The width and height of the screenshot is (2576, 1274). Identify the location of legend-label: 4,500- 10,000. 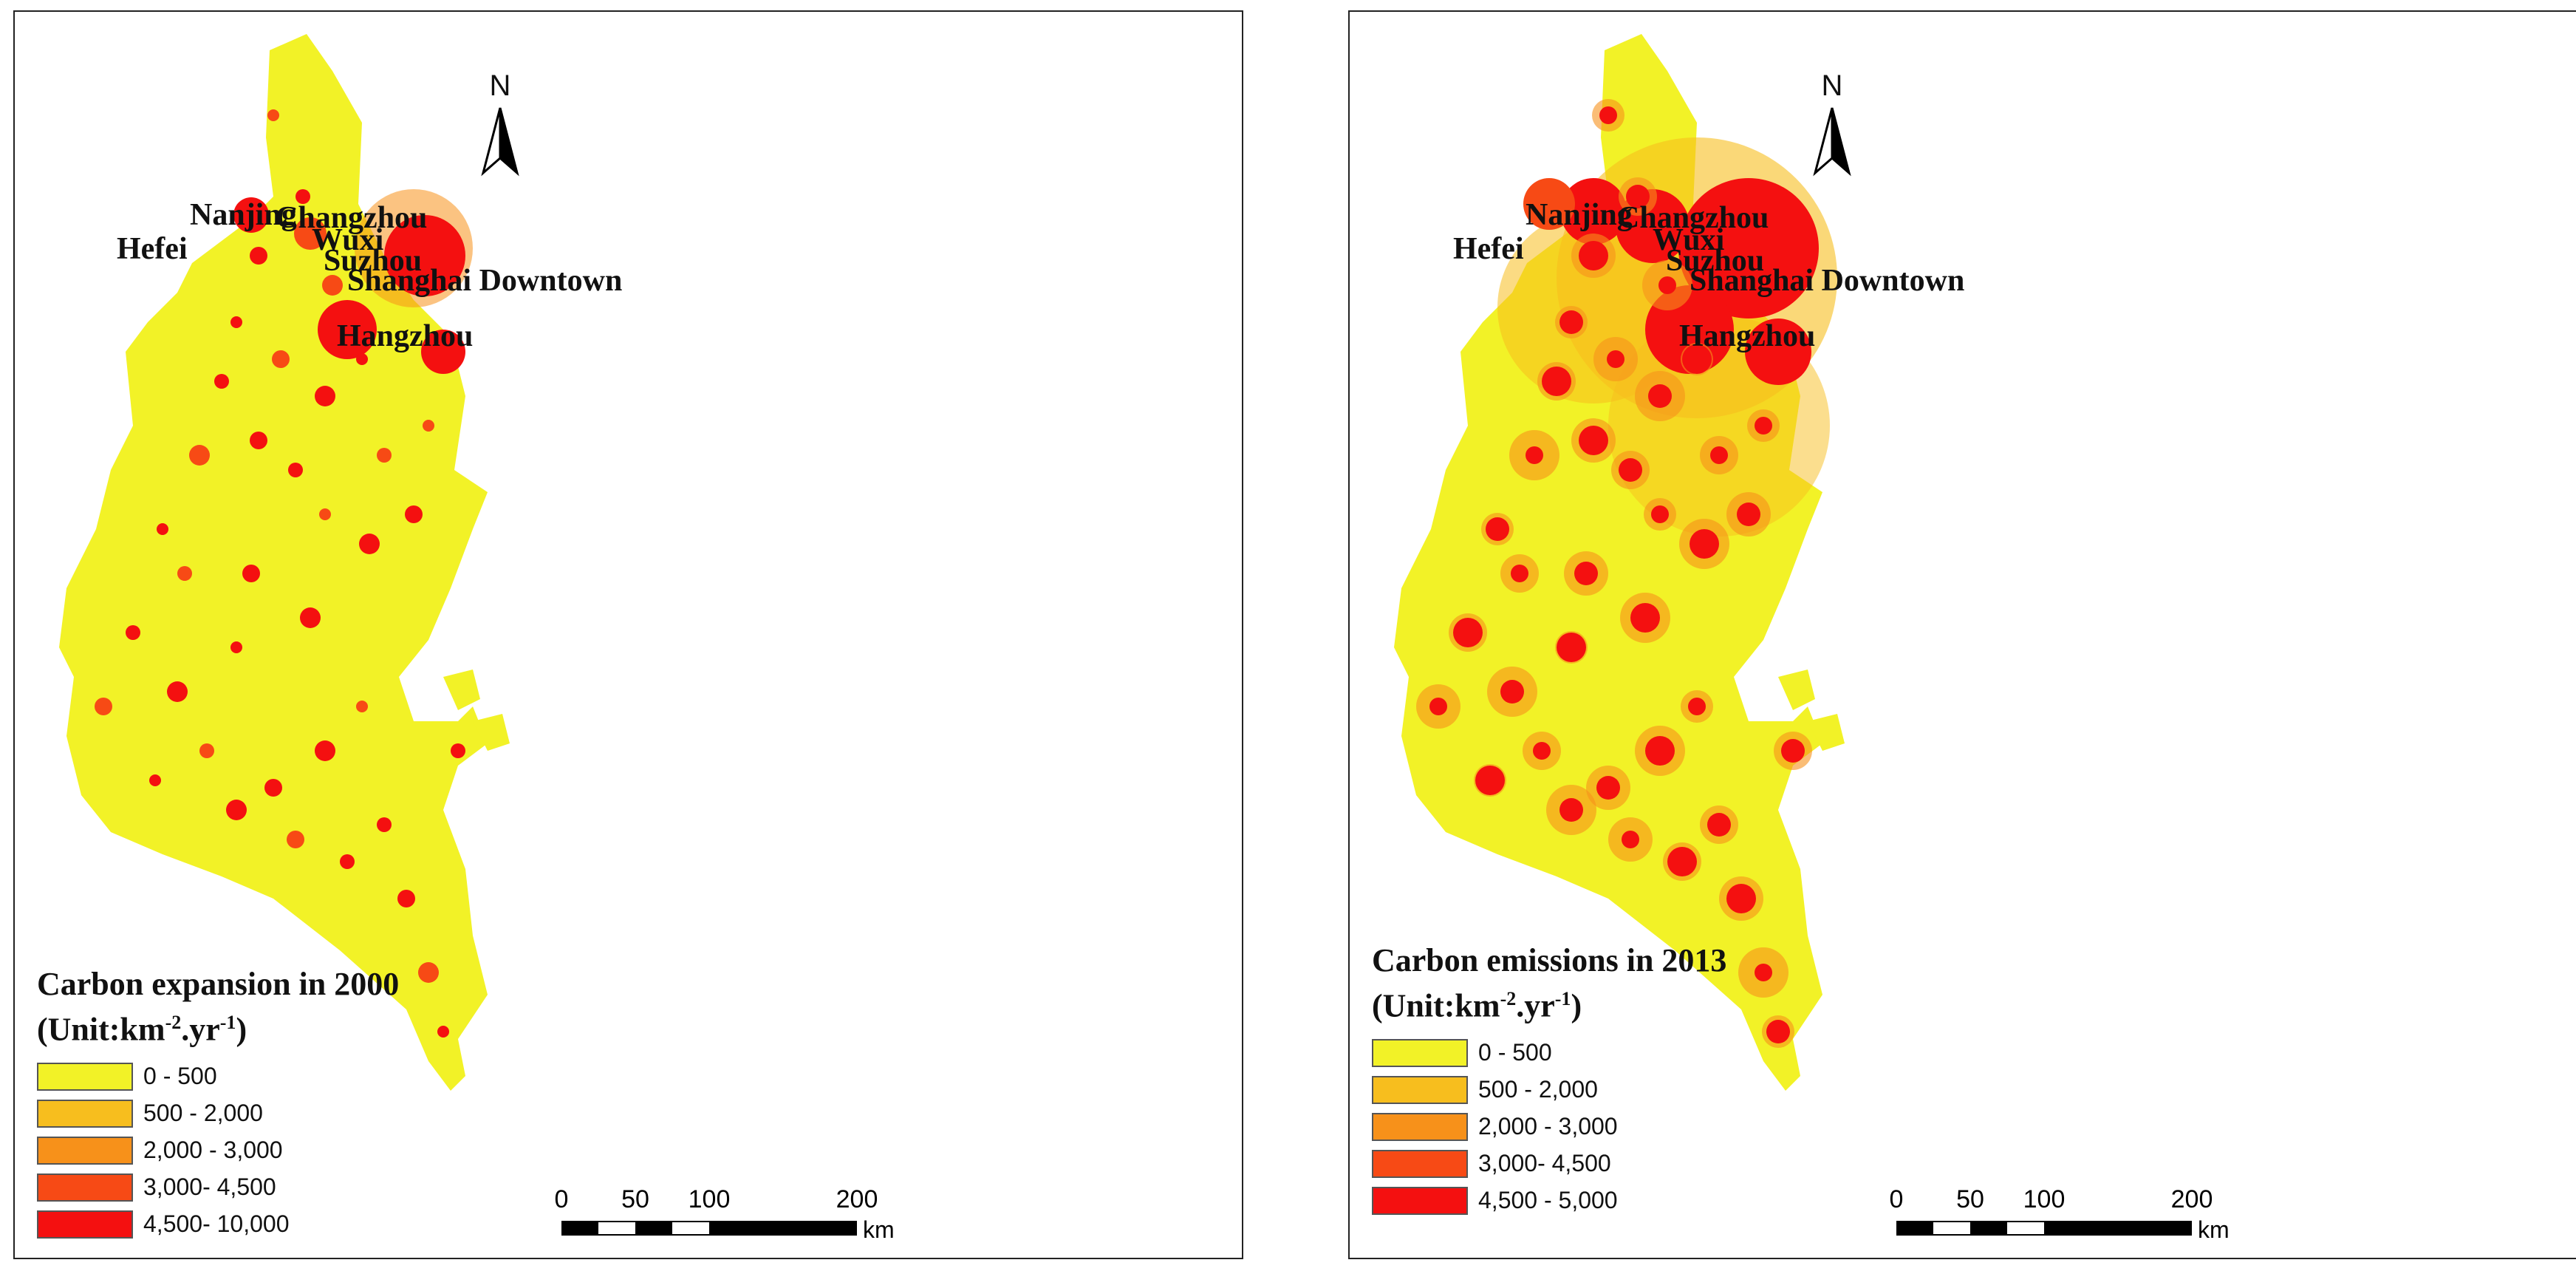
(216, 1224).